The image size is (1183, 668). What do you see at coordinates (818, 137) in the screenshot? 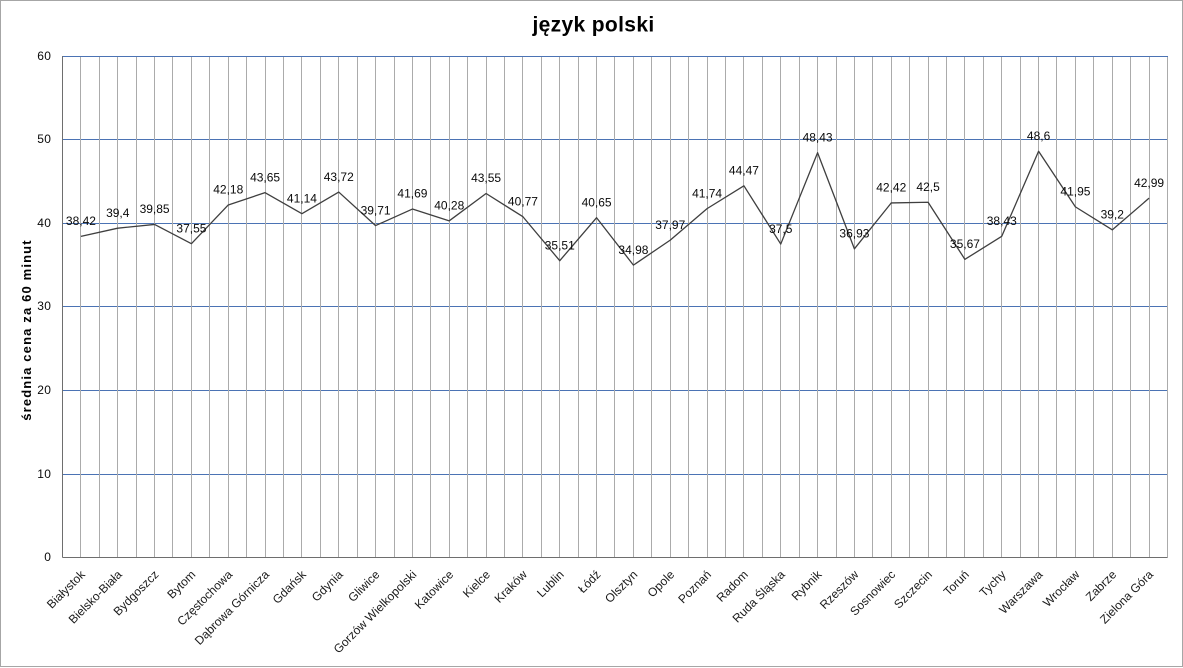
I see `svg-text: 48,43` at bounding box center [818, 137].